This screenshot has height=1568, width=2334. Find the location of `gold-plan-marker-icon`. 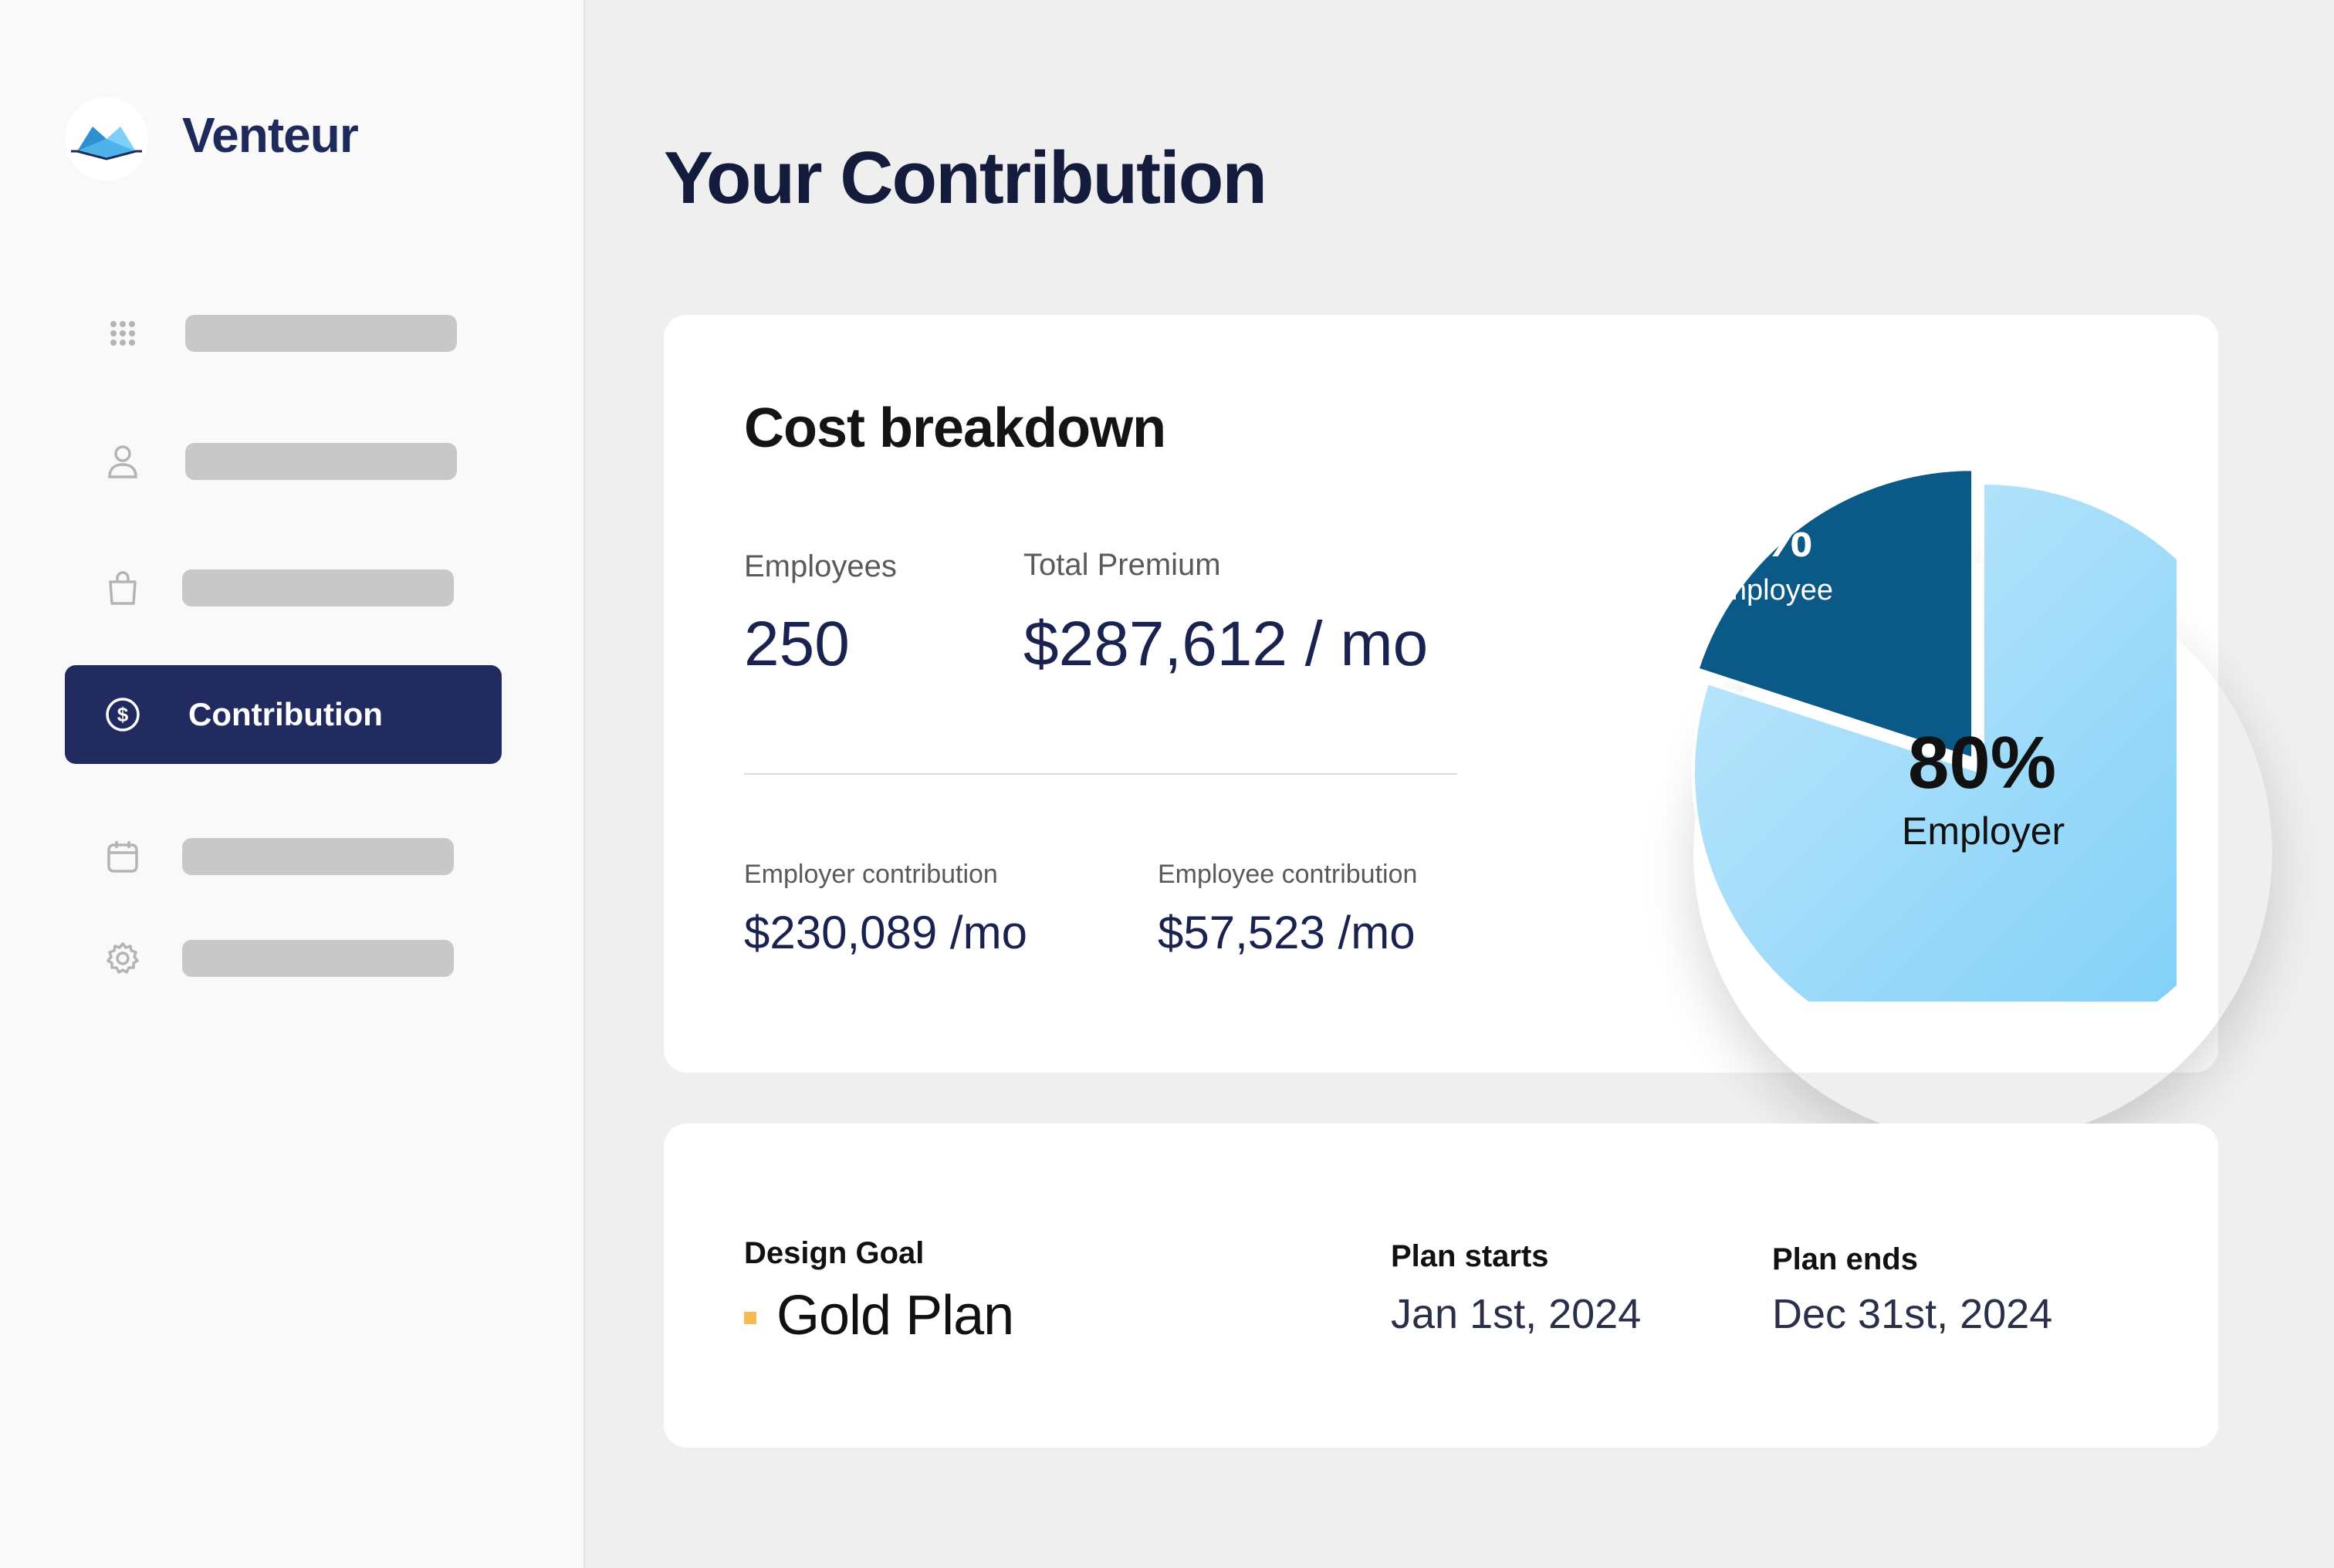

gold-plan-marker-icon is located at coordinates (750, 1318).